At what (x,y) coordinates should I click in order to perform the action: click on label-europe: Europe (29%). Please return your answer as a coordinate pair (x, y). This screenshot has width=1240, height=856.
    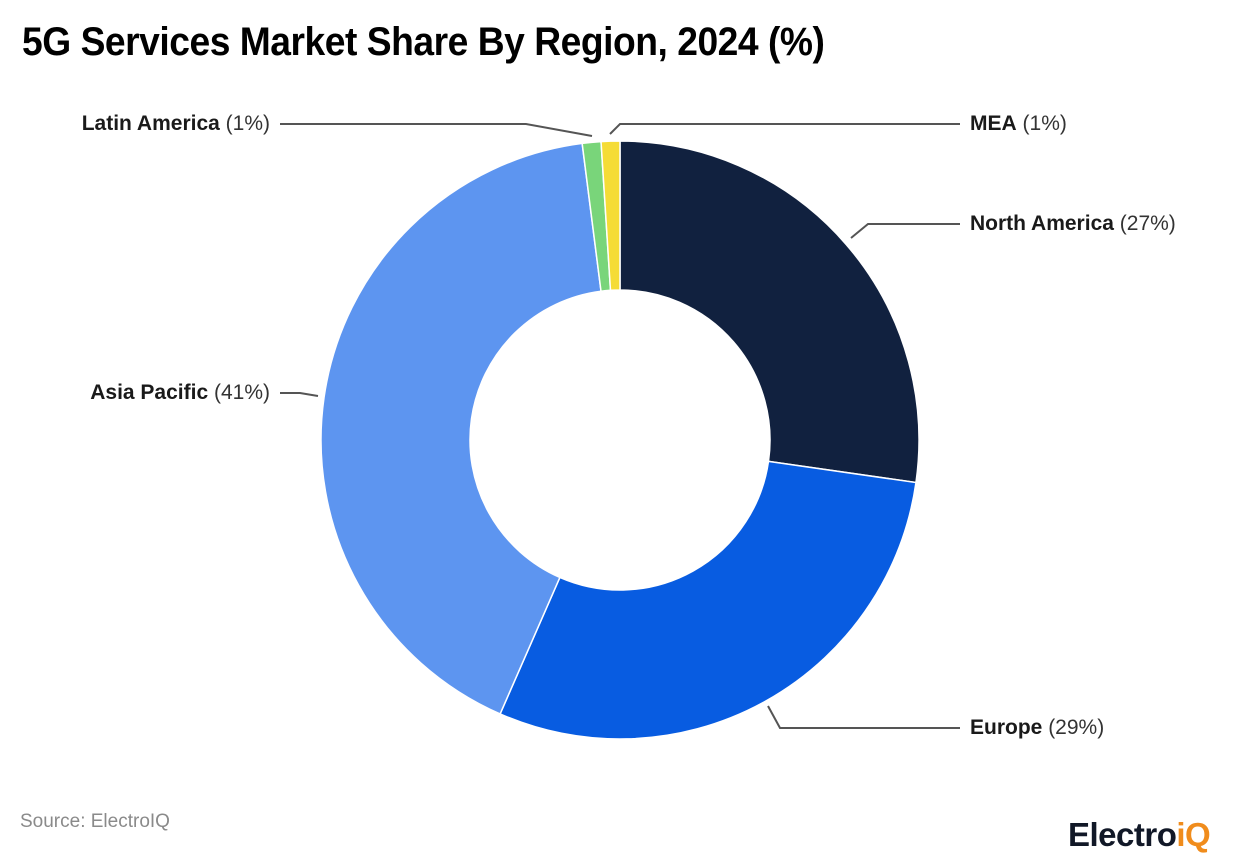
    Looking at the image, I should click on (1037, 728).